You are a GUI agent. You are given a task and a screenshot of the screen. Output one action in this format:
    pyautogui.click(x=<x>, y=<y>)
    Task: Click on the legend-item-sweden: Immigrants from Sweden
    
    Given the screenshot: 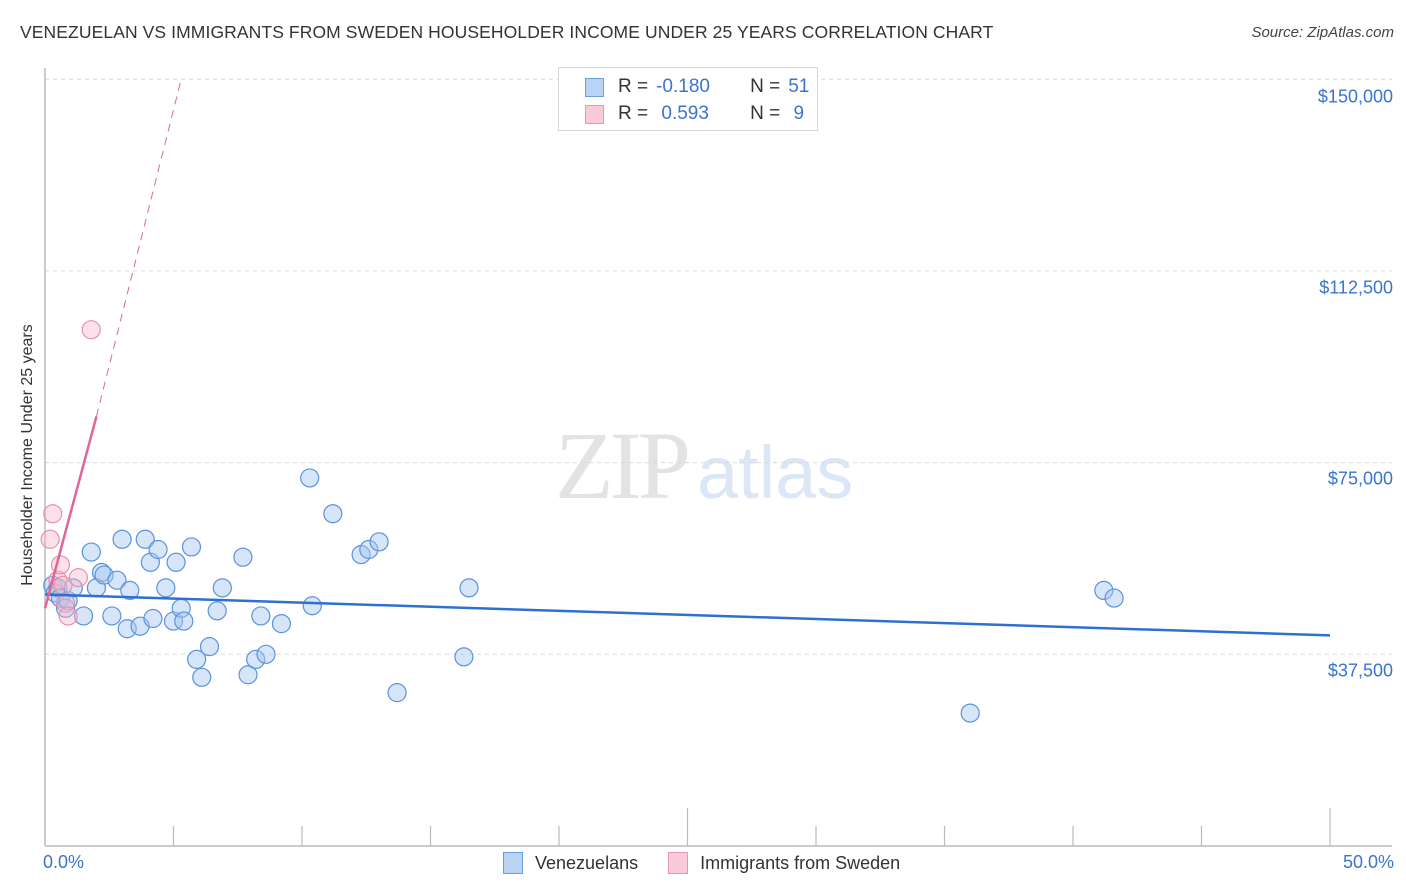 What is the action you would take?
    pyautogui.click(x=784, y=863)
    